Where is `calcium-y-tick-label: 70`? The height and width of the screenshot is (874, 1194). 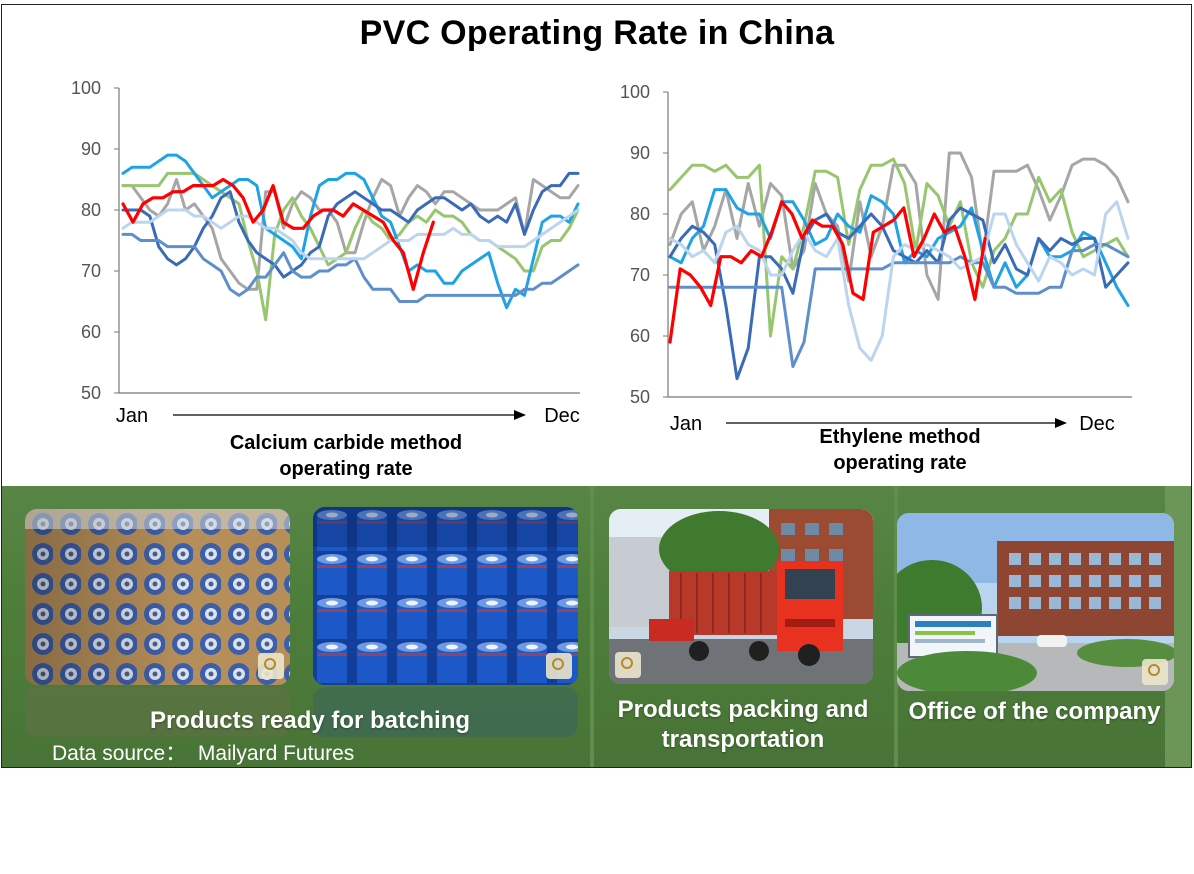 calcium-y-tick-label: 70 is located at coordinates (91, 271).